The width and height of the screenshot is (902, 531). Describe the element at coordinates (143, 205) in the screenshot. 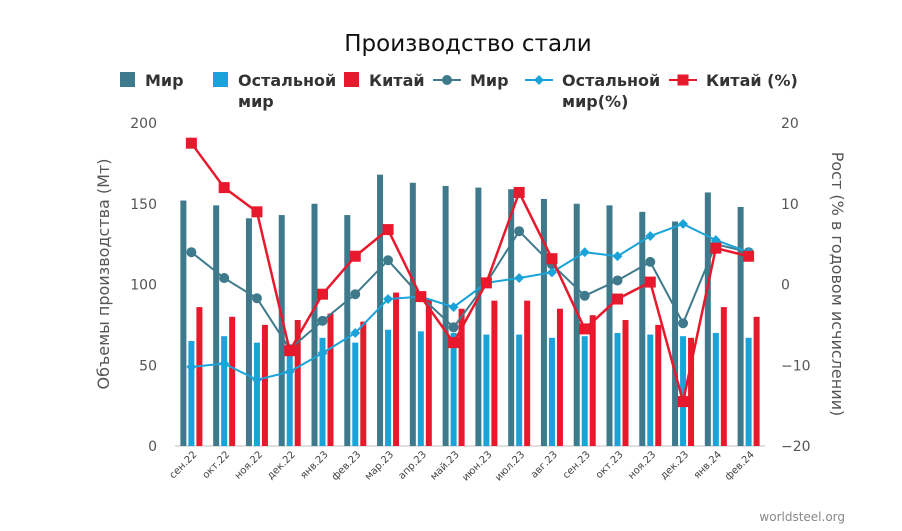

I see `y-left-tick-label: 150` at that location.